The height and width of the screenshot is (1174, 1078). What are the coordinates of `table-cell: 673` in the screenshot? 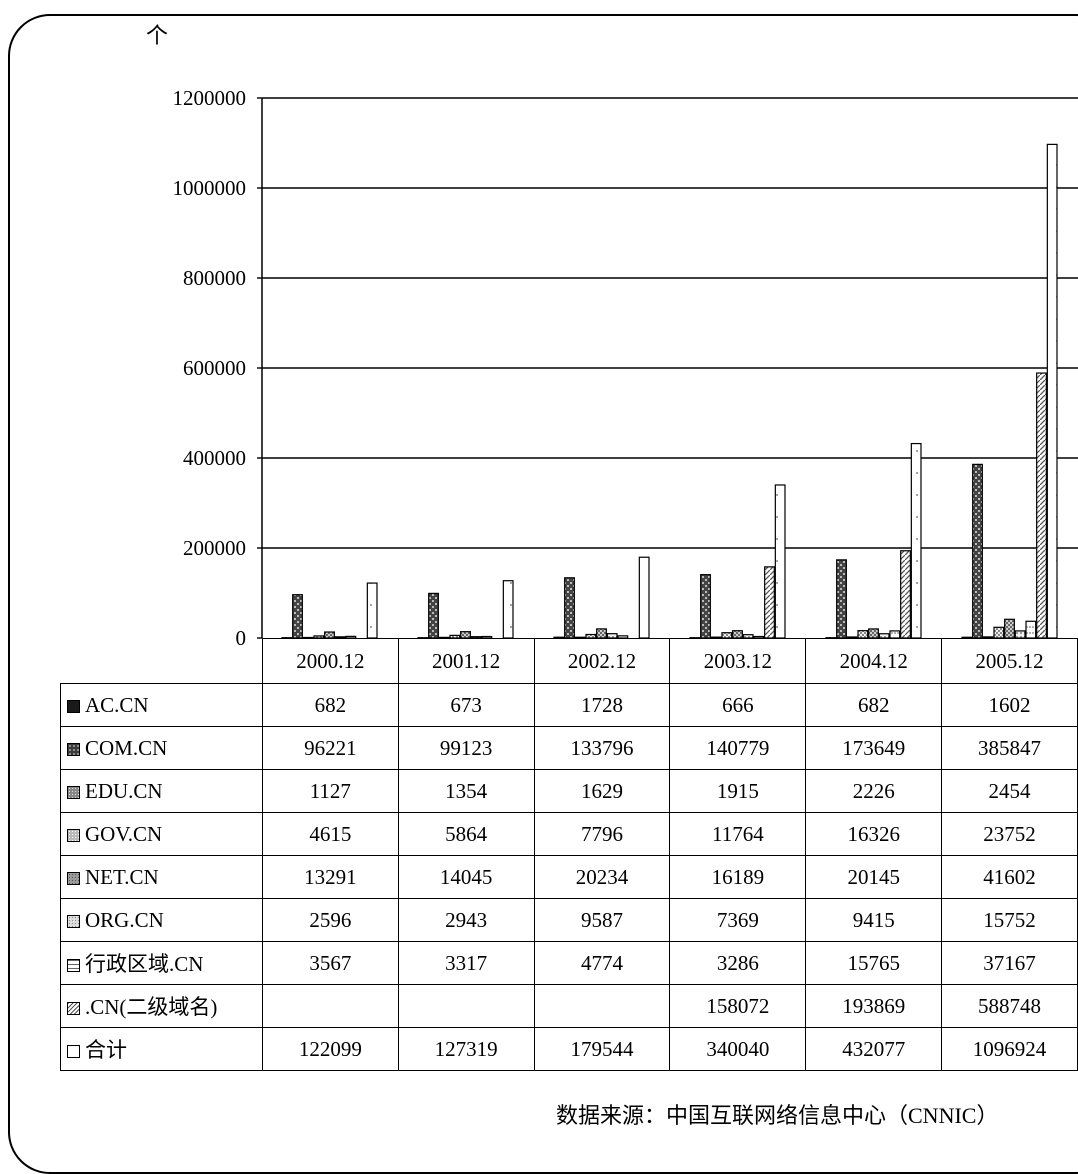 It's located at (466, 705).